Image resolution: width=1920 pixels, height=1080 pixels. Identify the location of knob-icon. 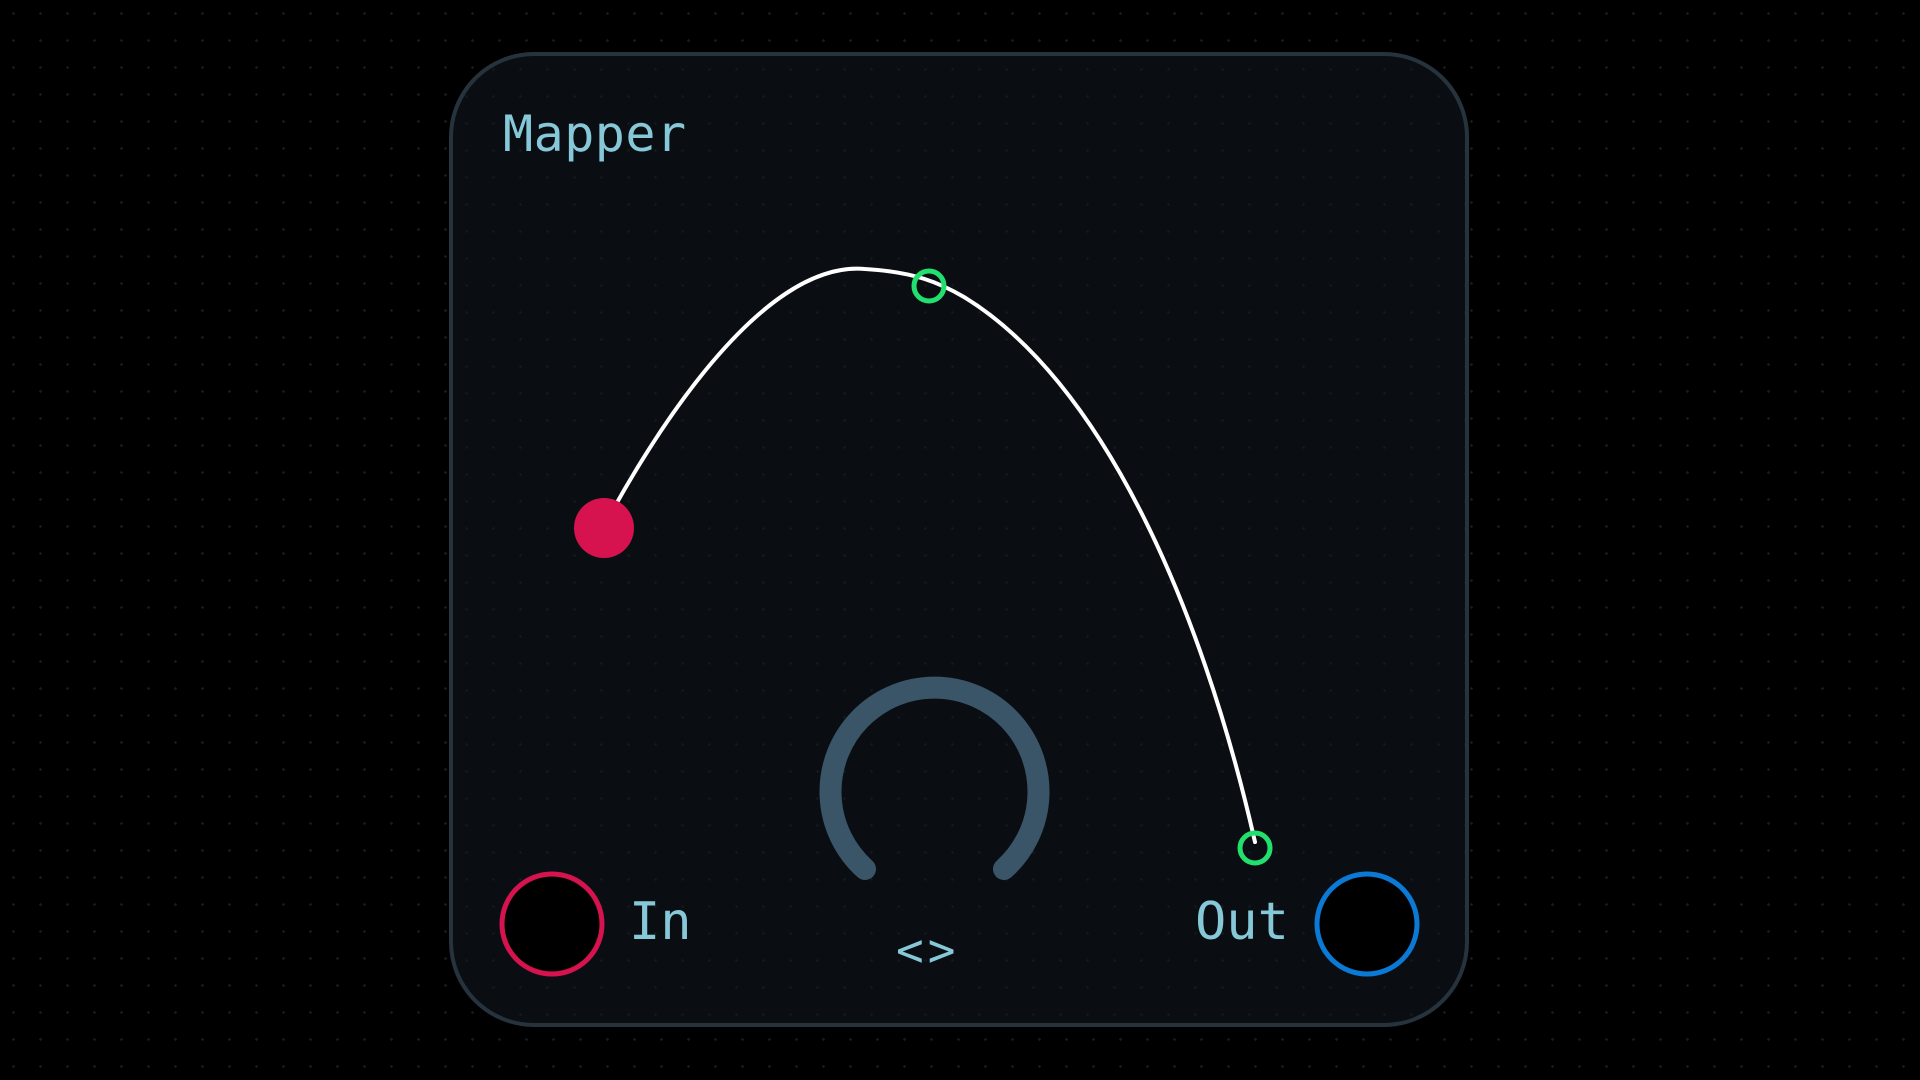
(934, 778).